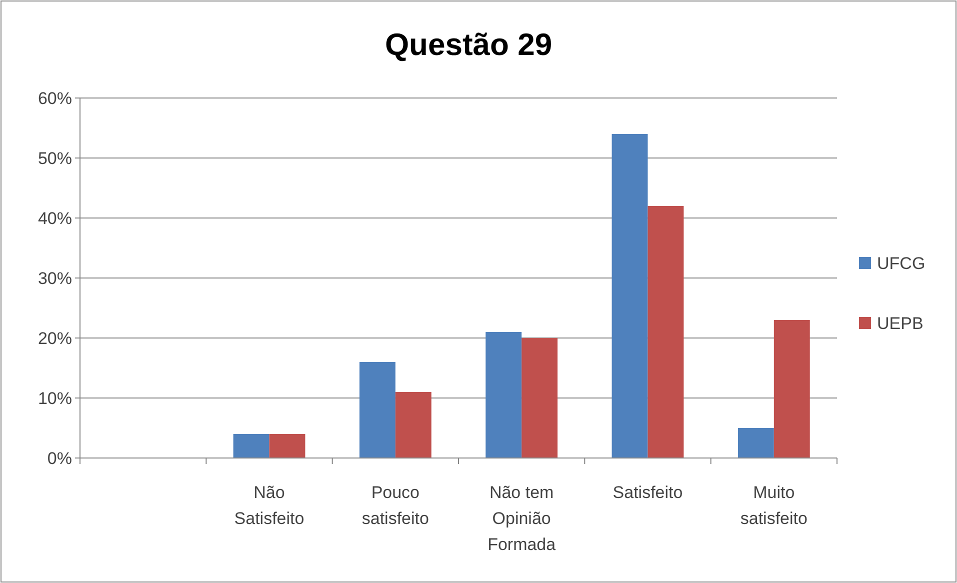 Image resolution: width=957 pixels, height=583 pixels. What do you see at coordinates (647, 492) in the screenshot?
I see `x-tick-label: Satisfeito` at bounding box center [647, 492].